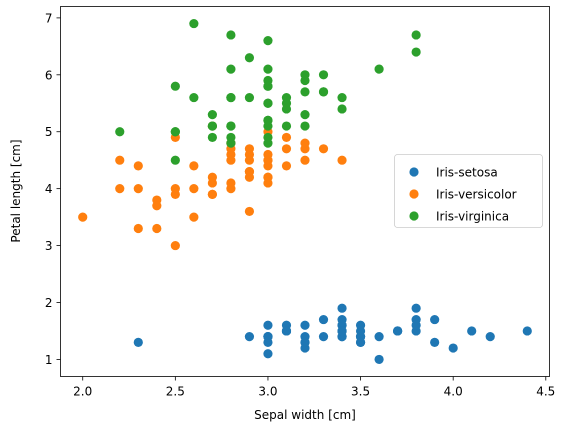 This screenshot has height=432, width=561. What do you see at coordinates (467, 173) in the screenshot?
I see `legend-label: Iris-setosa` at bounding box center [467, 173].